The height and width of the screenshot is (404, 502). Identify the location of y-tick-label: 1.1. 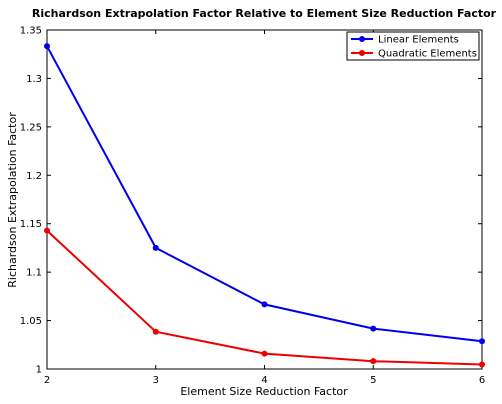
(34, 273).